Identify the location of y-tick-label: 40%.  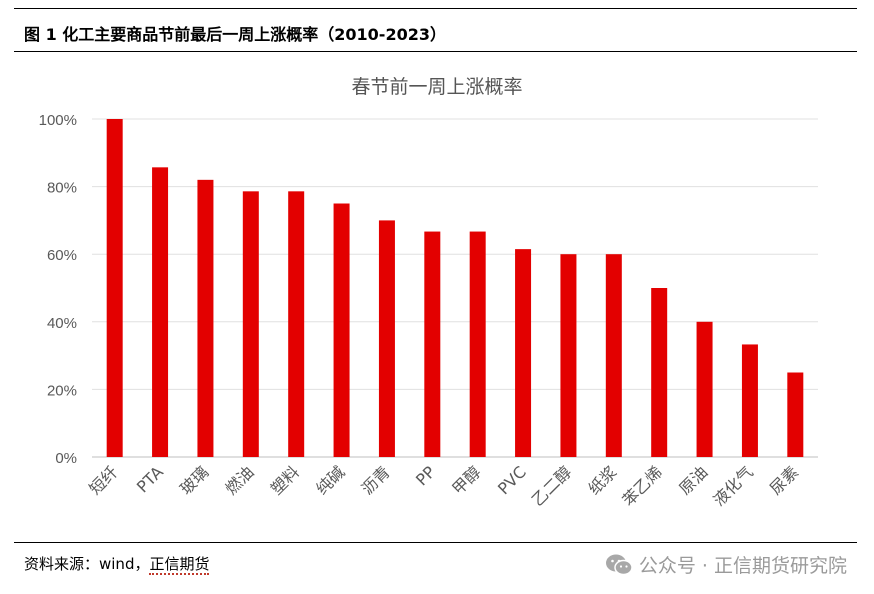
(62, 323).